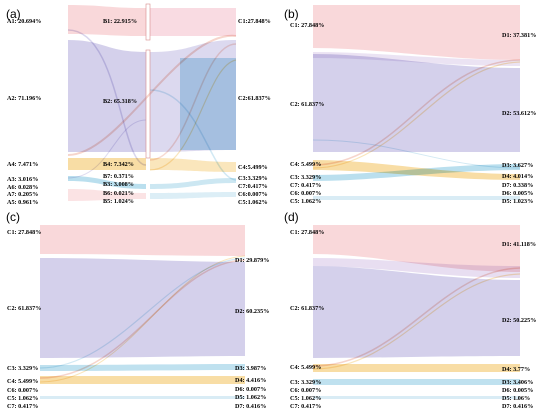  I want to click on node-label: B7: 0.371%, so click(118, 176).